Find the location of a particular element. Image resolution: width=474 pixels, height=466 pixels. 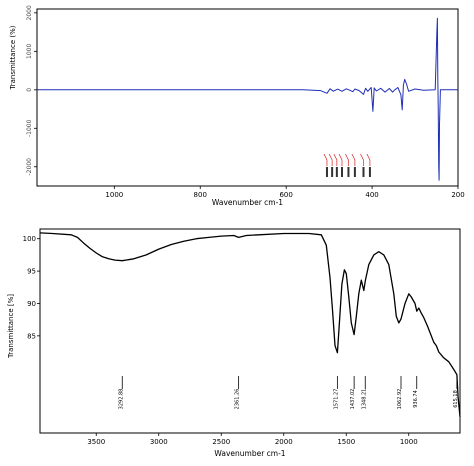

y-tick-label: -1000 is located at coordinates (29, 128).